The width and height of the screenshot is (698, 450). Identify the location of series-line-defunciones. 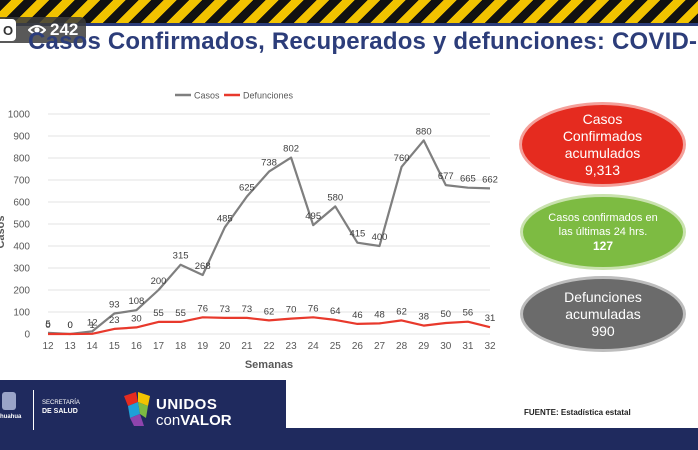
(269, 326).